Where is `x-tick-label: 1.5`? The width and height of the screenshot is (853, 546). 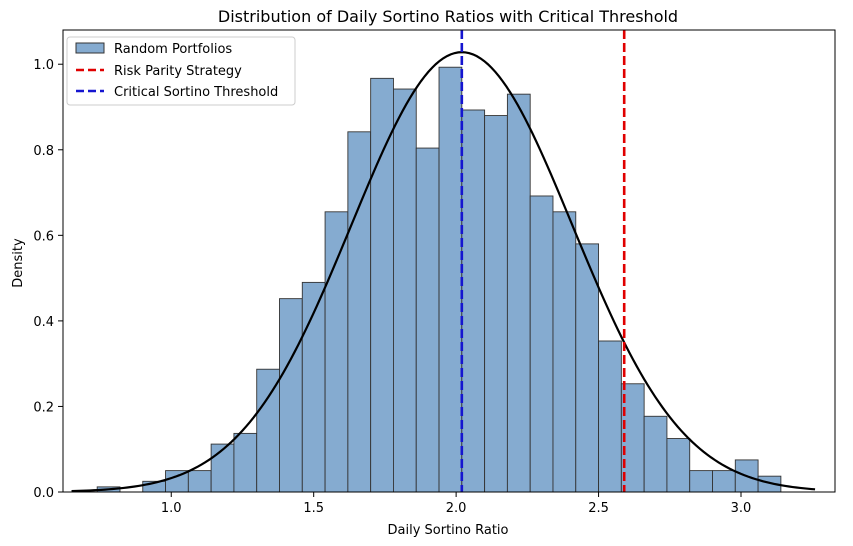 x-tick-label: 1.5 is located at coordinates (313, 508).